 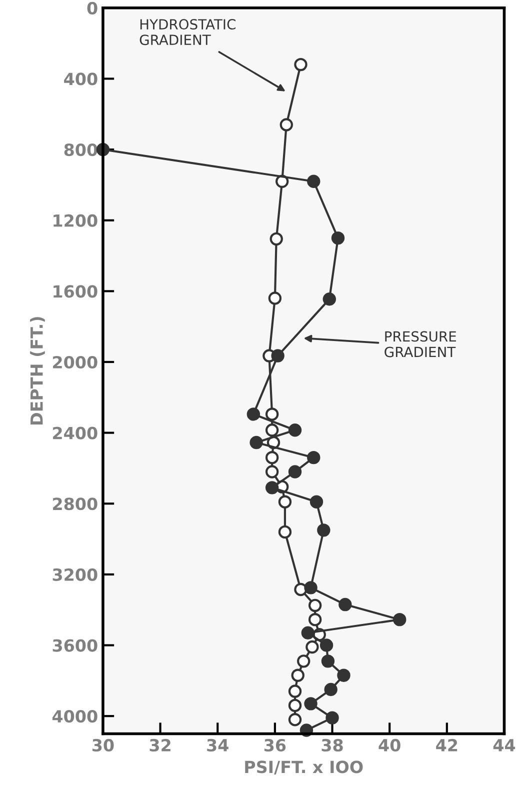 What do you see at coordinates (75, 574) in the screenshot?
I see `y-tick-label: 3200` at bounding box center [75, 574].